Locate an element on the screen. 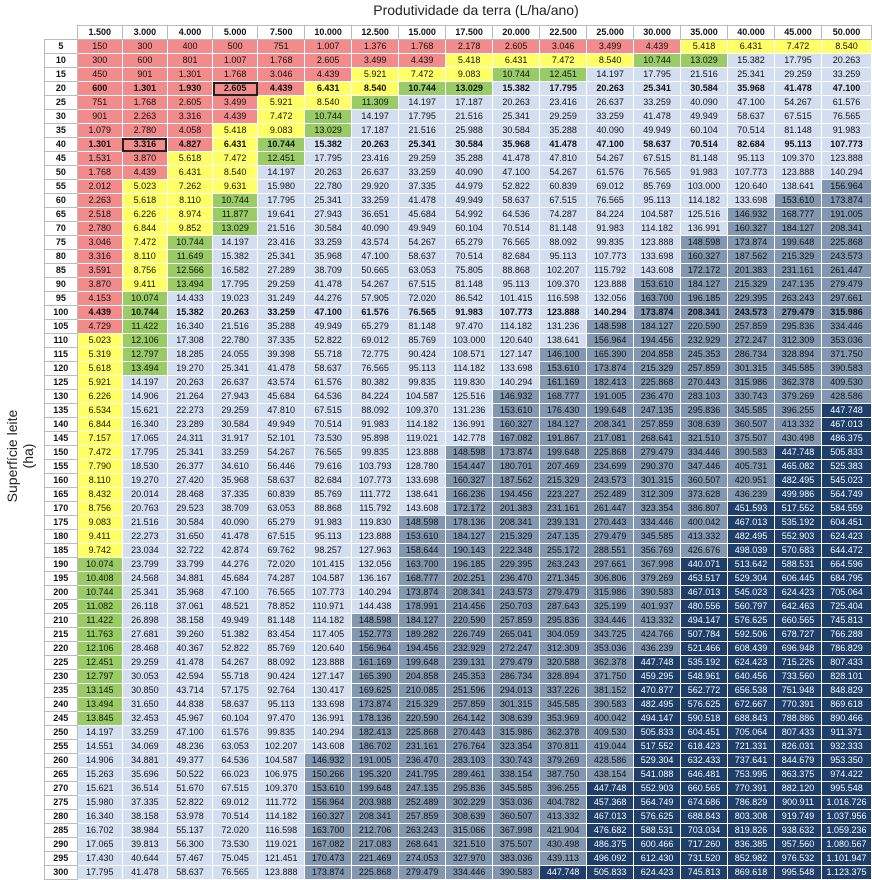 The height and width of the screenshot is (880, 872). table-cell: 15.382 is located at coordinates (190, 312).